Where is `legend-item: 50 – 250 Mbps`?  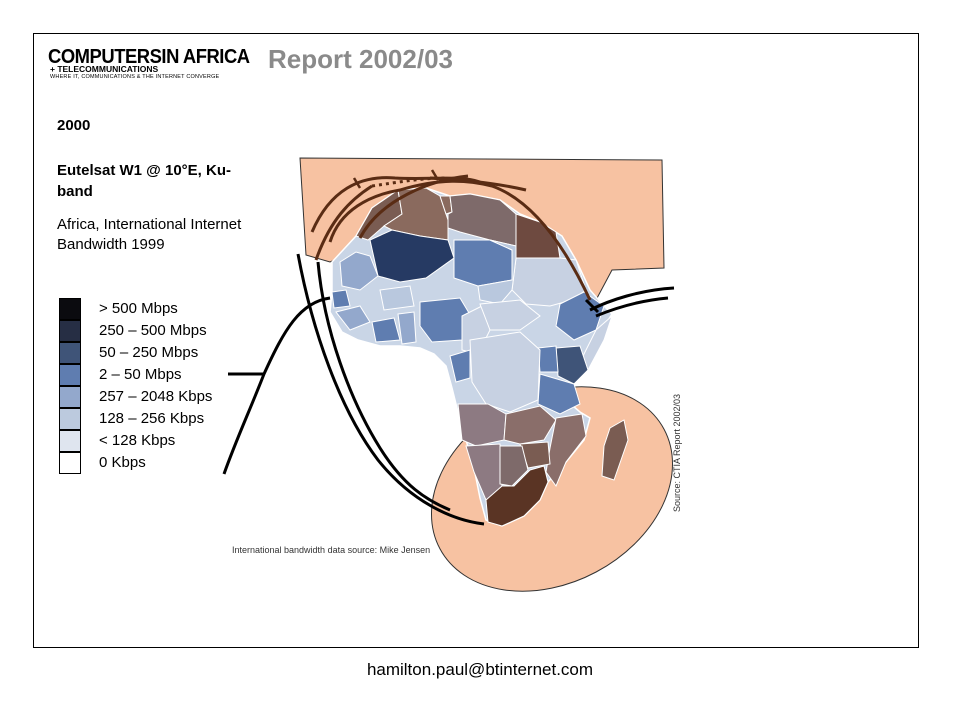
legend-item: 50 – 250 Mbps is located at coordinates (159, 353).